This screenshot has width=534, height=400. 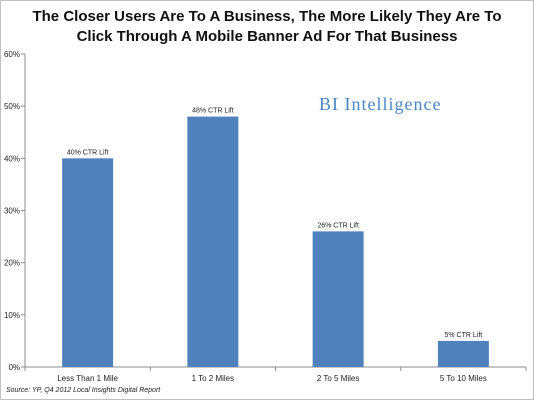 I want to click on y-tick-label: 10%, so click(x=12, y=315).